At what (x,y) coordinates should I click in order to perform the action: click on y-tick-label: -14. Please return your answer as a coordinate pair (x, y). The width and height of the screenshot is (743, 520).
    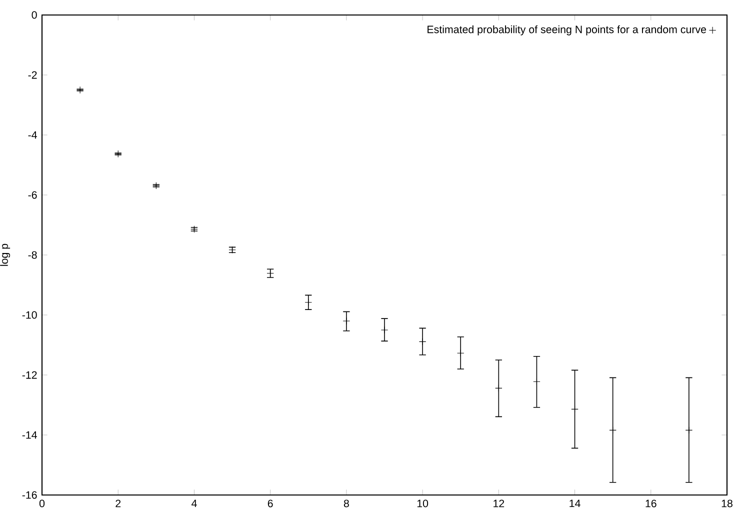
    Looking at the image, I should click on (29, 435).